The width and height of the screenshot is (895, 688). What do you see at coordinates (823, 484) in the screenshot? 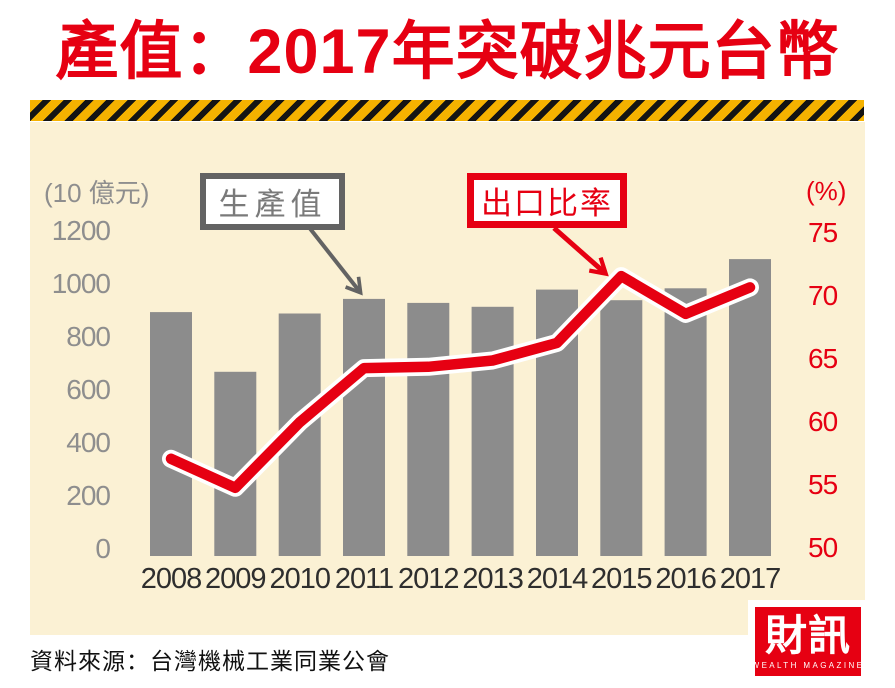
I see `svg-text: 55` at bounding box center [823, 484].